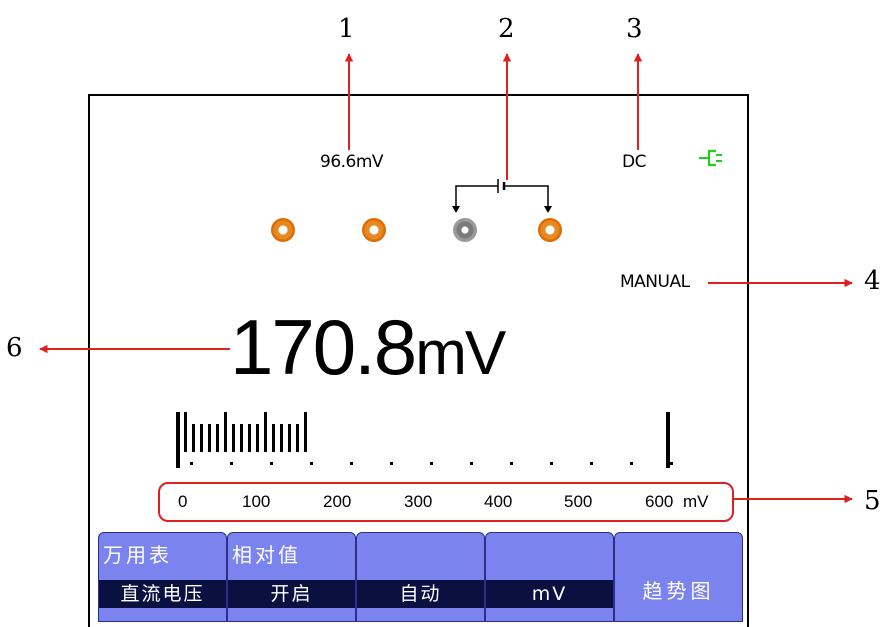 The image size is (884, 627). Describe the element at coordinates (549, 577) in the screenshot. I see `softkey-unit: mV` at that location.